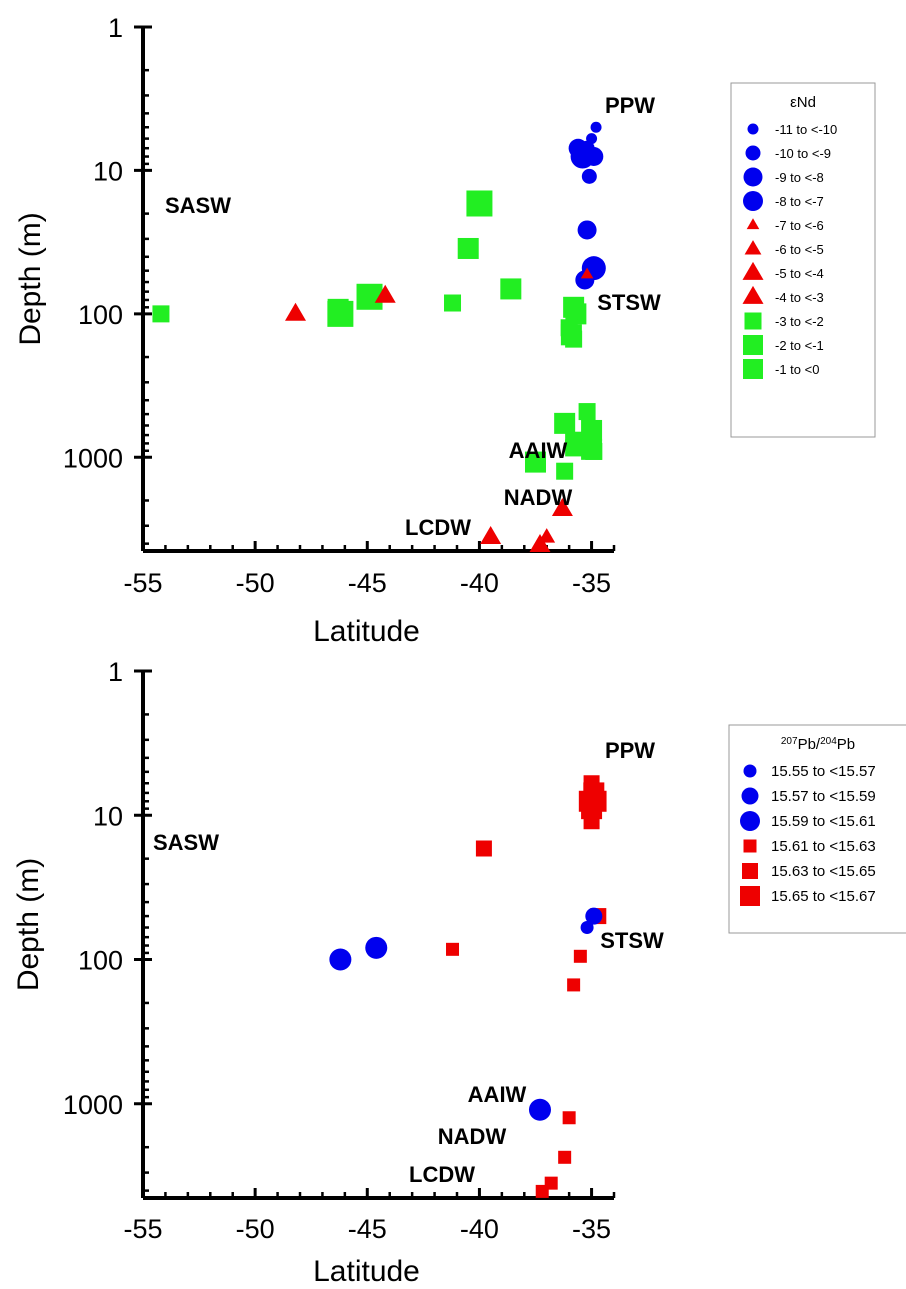 This screenshot has width=906, height=1289. Describe the element at coordinates (823, 896) in the screenshot. I see `legend-entry-label: 15.65 to <15.67` at that location.